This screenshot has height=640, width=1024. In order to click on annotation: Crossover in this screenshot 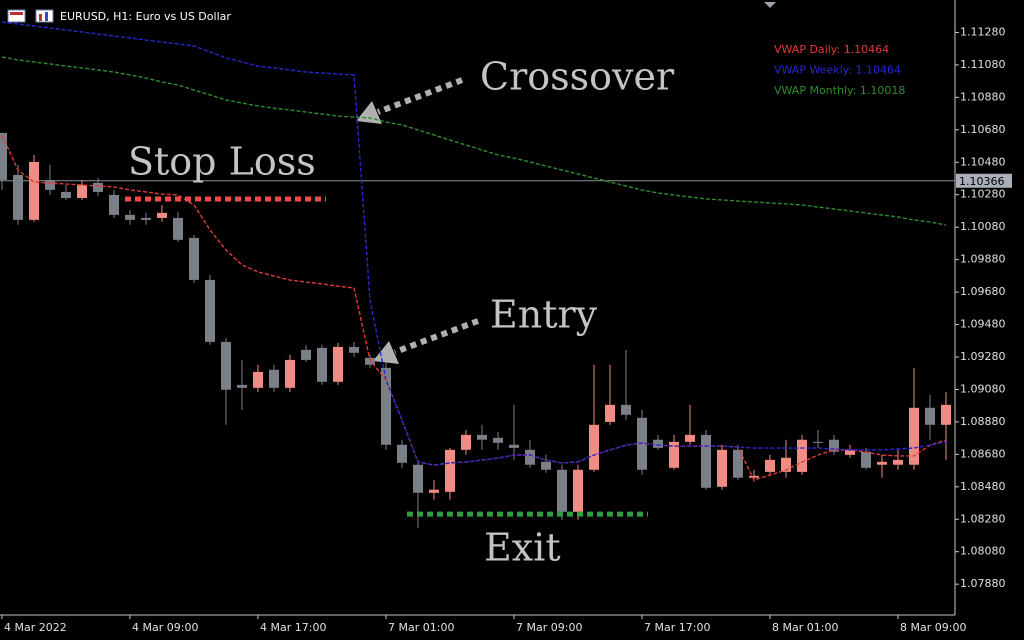, I will do `click(577, 77)`.